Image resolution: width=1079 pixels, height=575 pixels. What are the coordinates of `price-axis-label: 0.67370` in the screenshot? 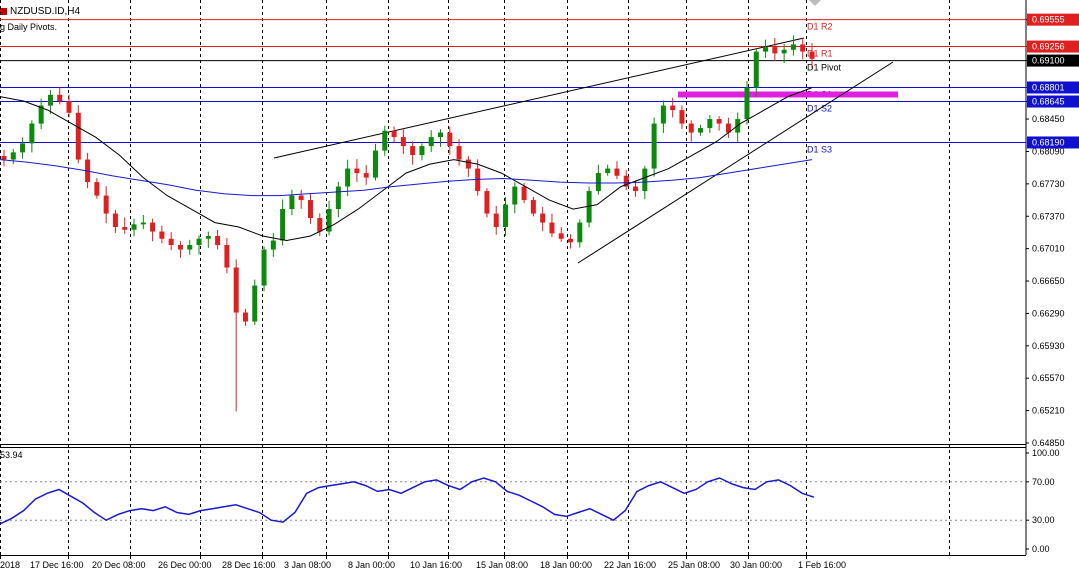 It's located at (1048, 216).